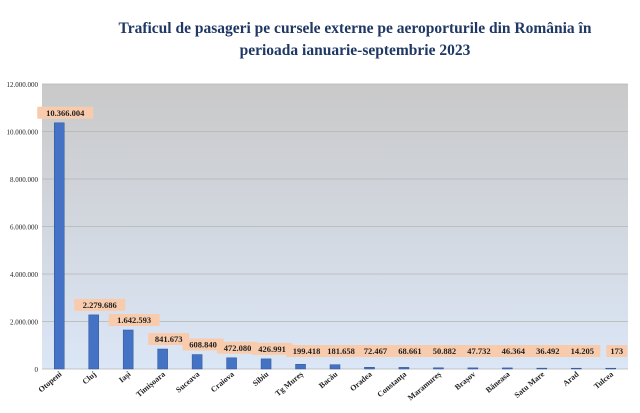 Image resolution: width=640 pixels, height=413 pixels. Describe the element at coordinates (23, 85) in the screenshot. I see `y-tick-label: 12.000.000` at that location.